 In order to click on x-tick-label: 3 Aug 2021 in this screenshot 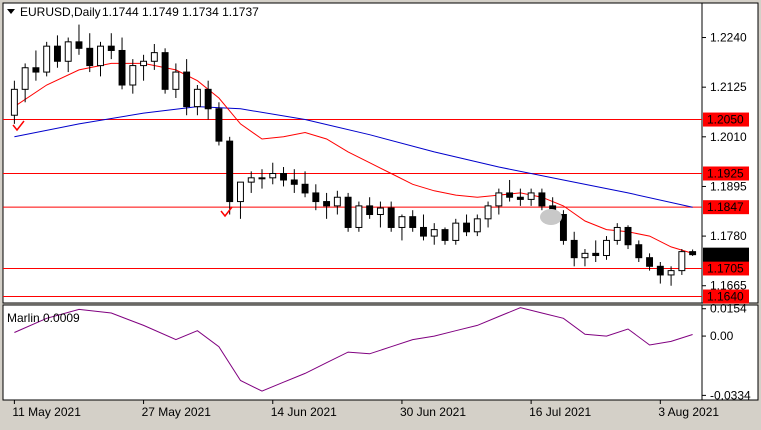, I will do `click(688, 412)`.